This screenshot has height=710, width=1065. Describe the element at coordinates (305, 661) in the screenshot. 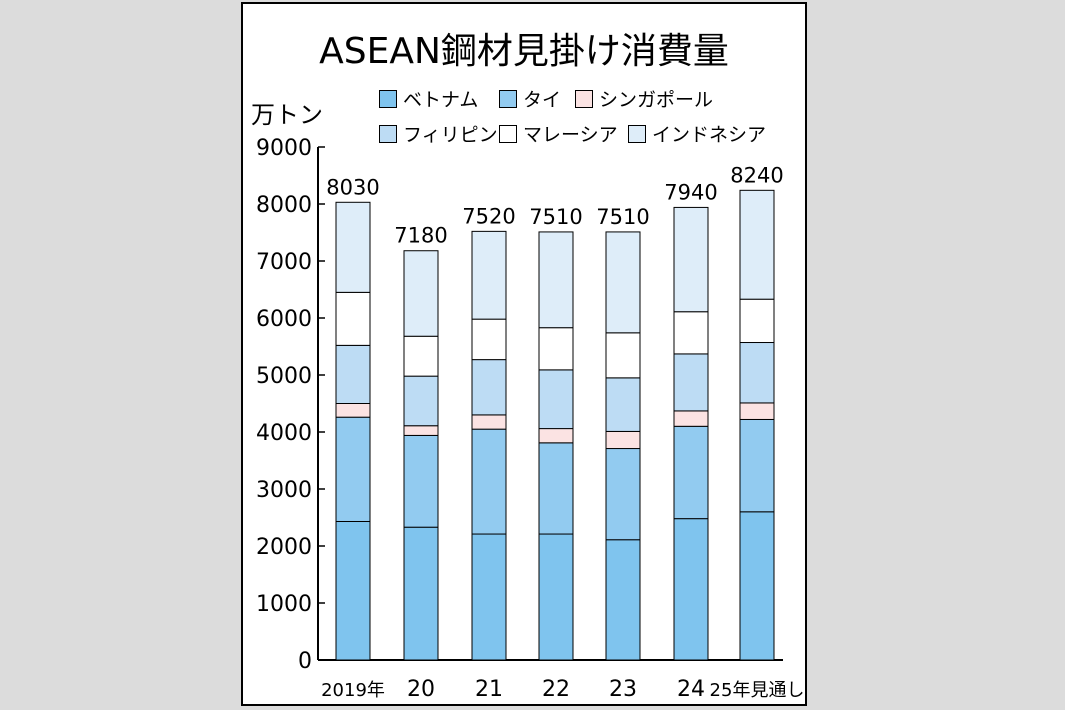

I see `y-tick-label: 0` at that location.